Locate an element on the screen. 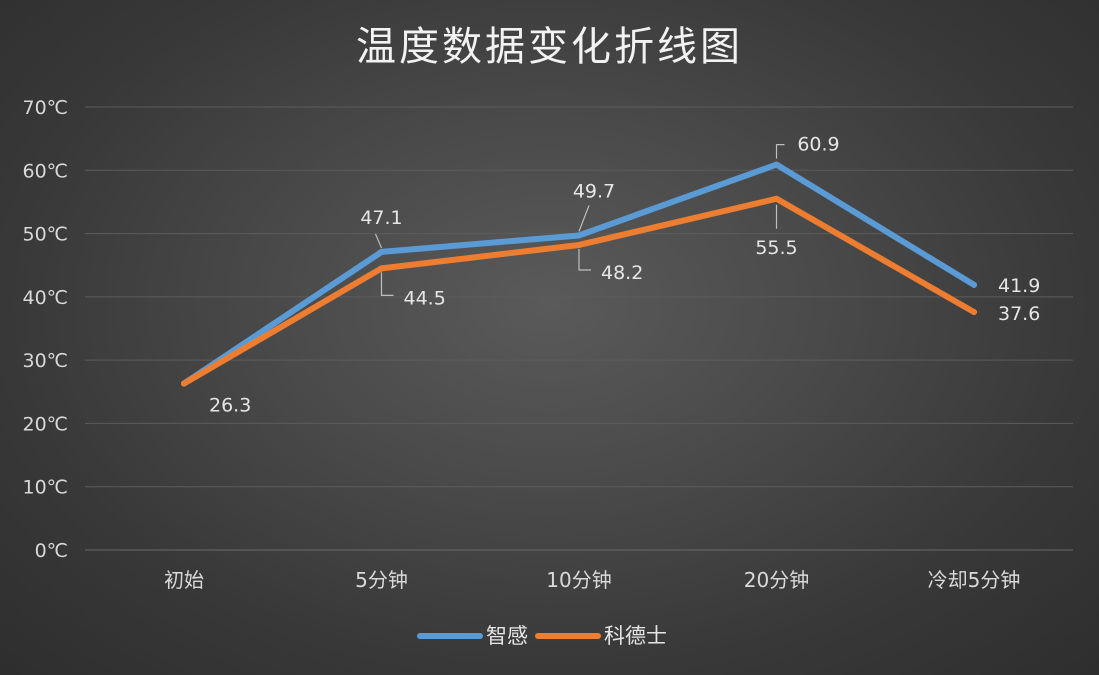 The width and height of the screenshot is (1099, 675). data-label: 47.1 is located at coordinates (381, 218).